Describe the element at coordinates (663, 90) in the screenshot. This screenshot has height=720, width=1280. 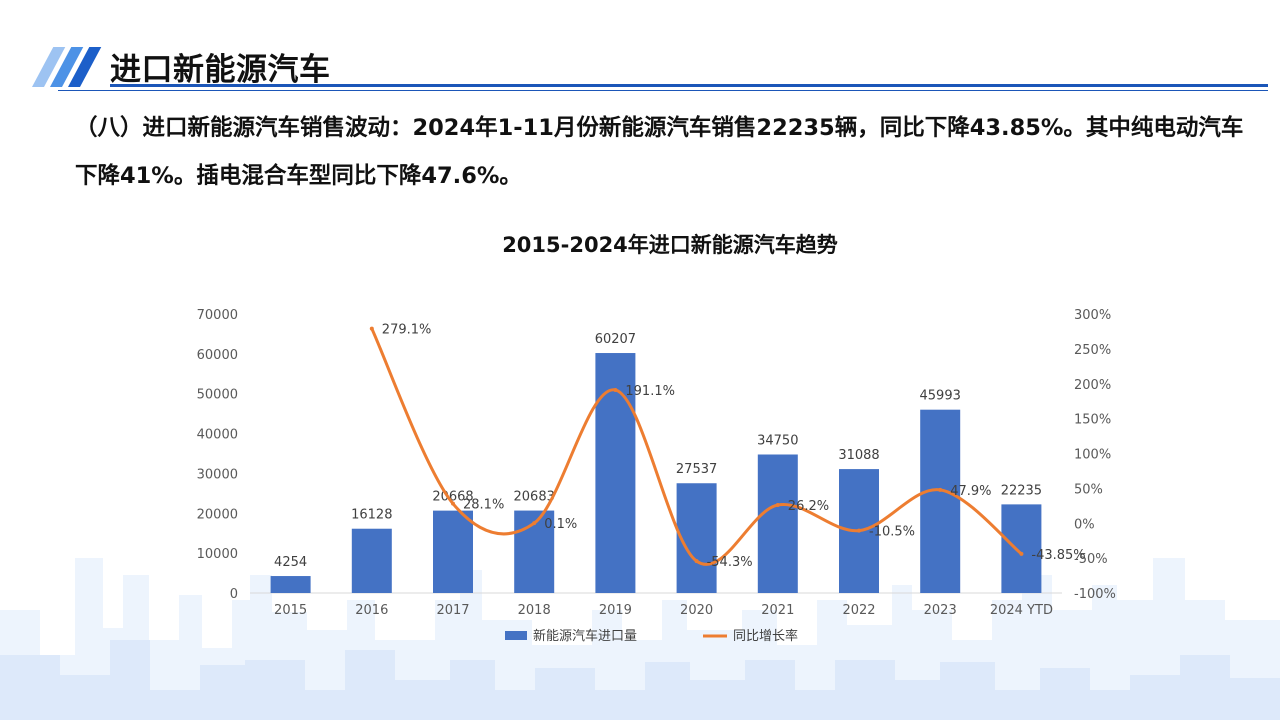
I see `header-rule-thin` at that location.